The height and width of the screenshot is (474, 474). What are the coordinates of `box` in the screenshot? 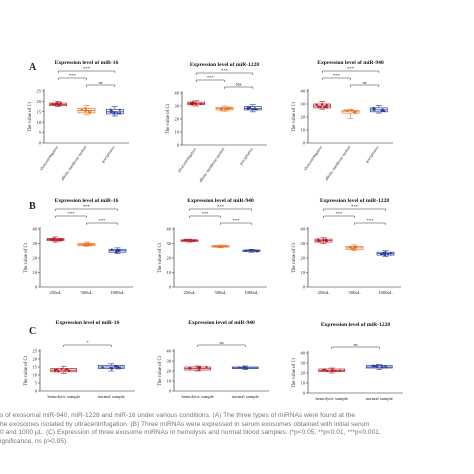 It's located at (350, 112).